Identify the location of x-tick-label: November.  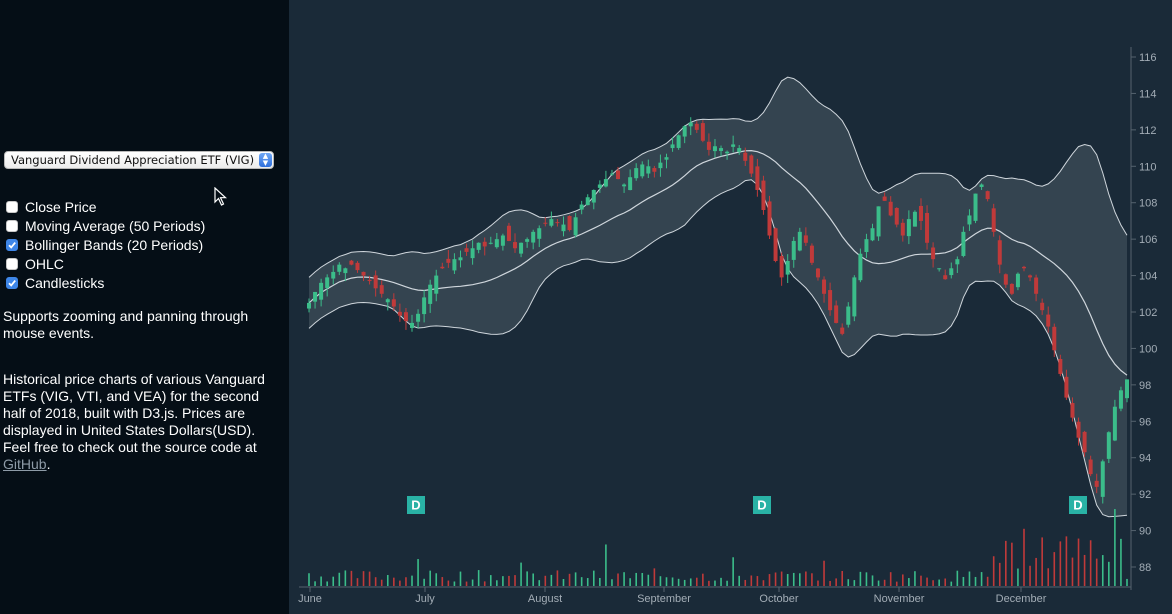
(899, 599).